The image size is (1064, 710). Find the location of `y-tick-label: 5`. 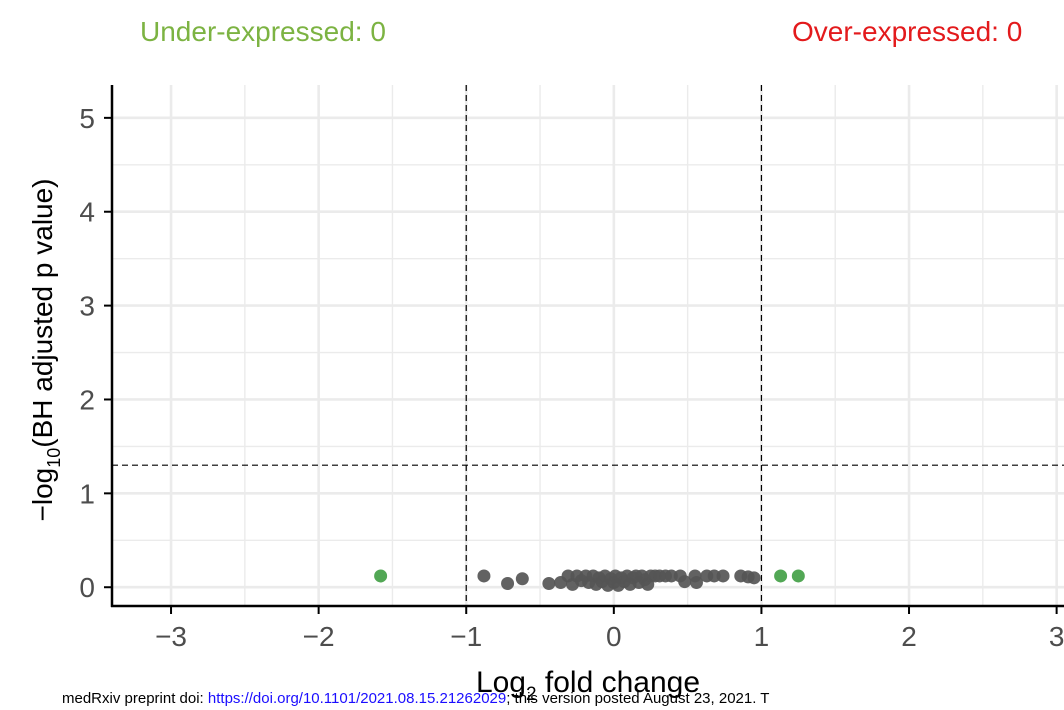

y-tick-label: 5 is located at coordinates (87, 118).